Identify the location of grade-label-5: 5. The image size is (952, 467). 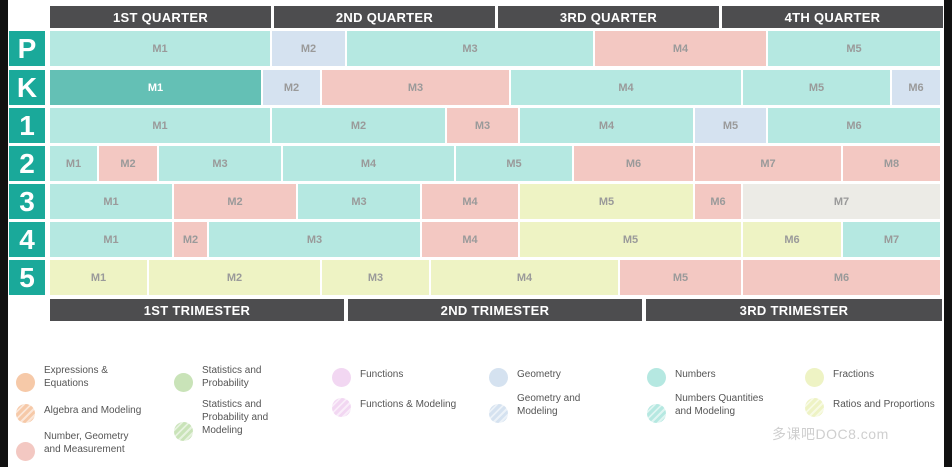
(27, 277).